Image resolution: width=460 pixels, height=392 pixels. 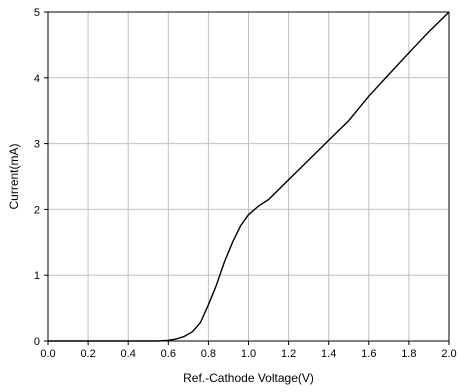 What do you see at coordinates (208, 354) in the screenshot?
I see `x-tick-label: 0.8` at bounding box center [208, 354].